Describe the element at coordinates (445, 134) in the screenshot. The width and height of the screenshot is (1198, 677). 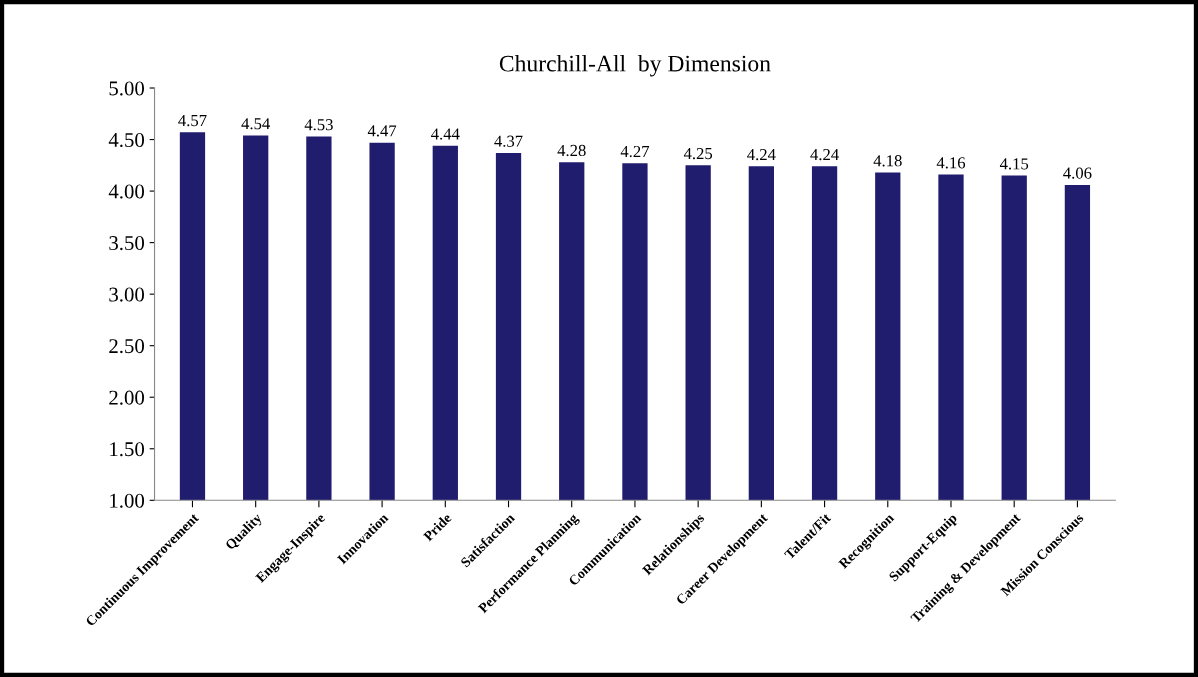
I see `data-label: 4.44` at that location.